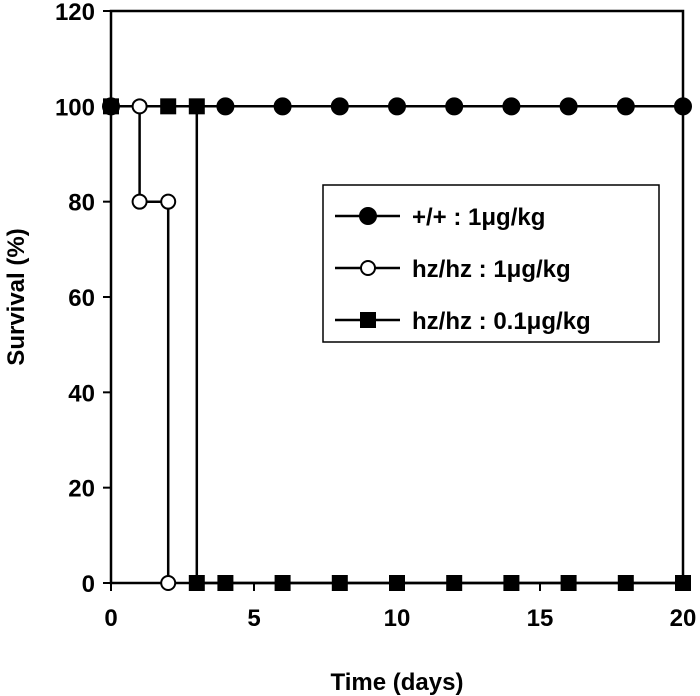 The height and width of the screenshot is (696, 700). What do you see at coordinates (81, 203) in the screenshot?
I see `y-tick-label: 80` at bounding box center [81, 203].